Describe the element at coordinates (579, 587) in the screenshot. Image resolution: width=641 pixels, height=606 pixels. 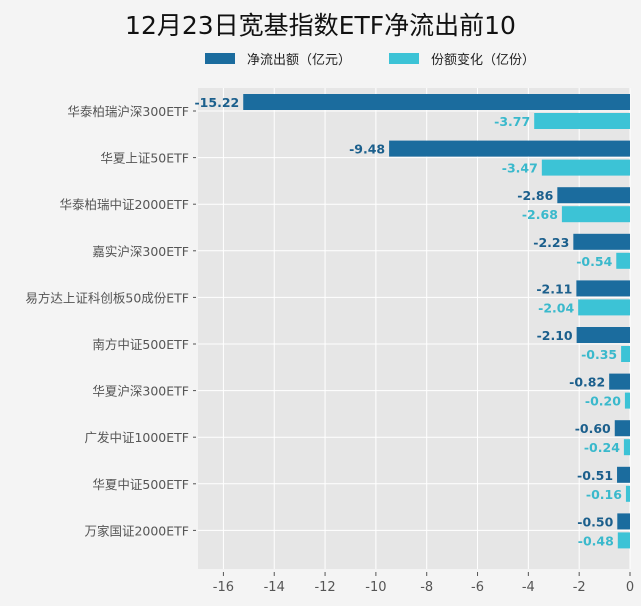
I see `x-tick-label: -2` at that location.